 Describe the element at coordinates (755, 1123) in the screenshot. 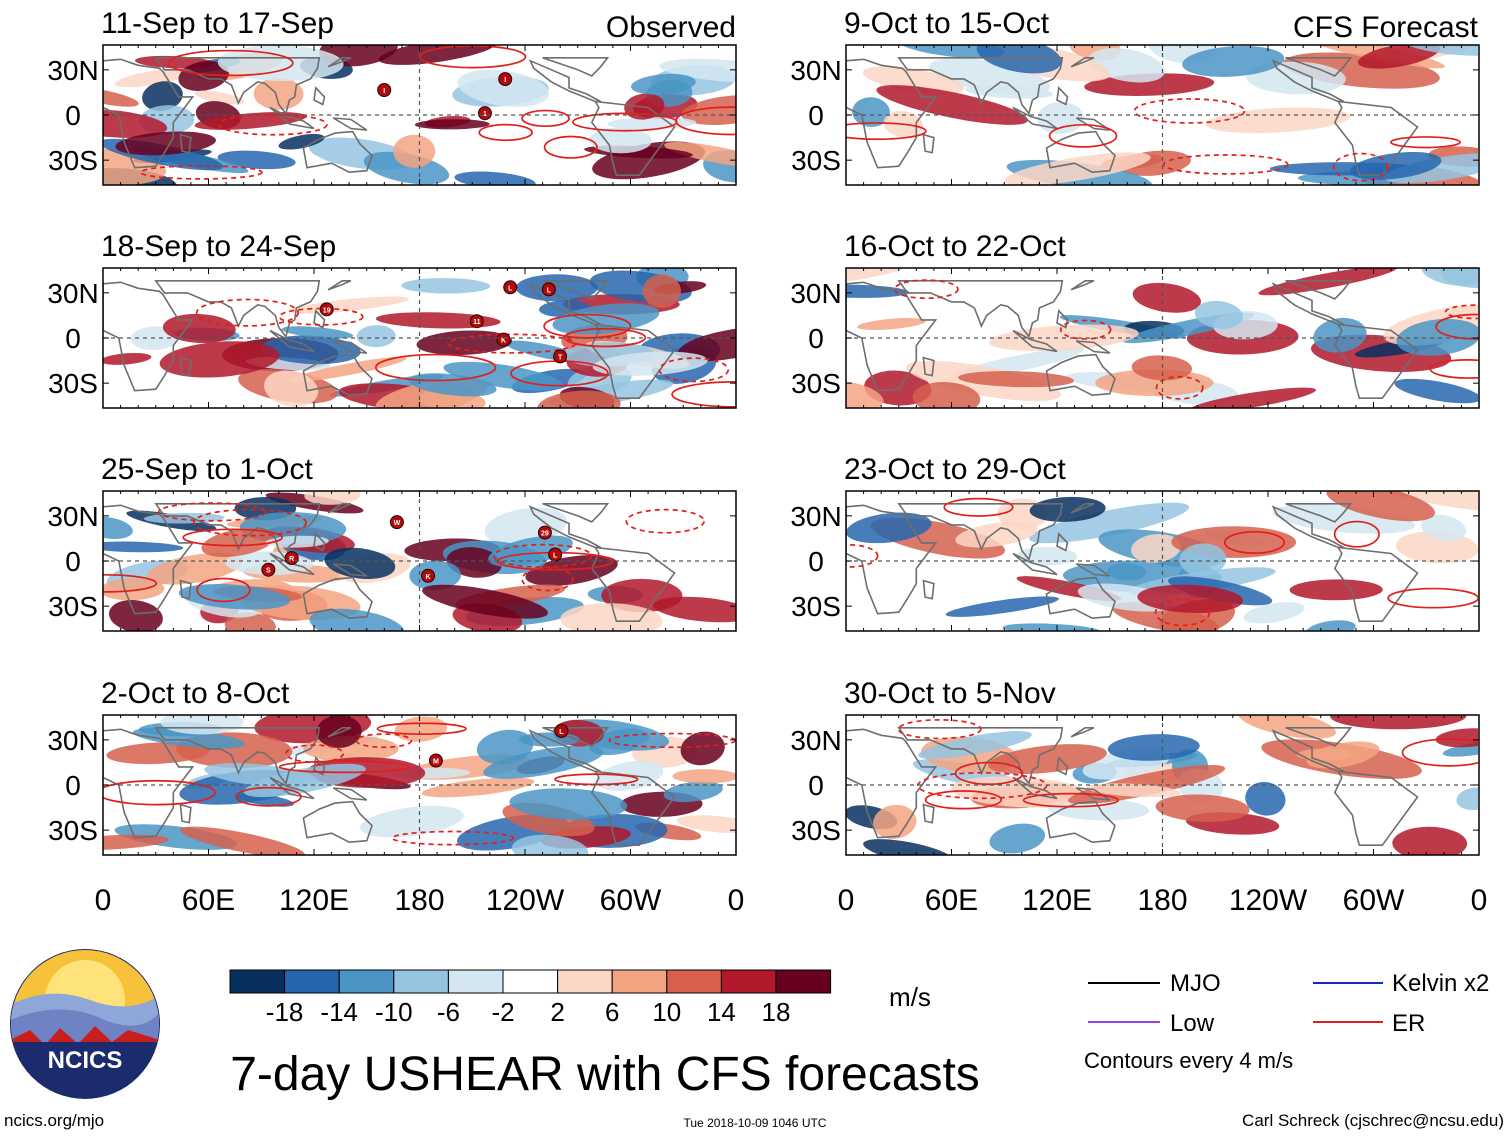

I see `timestamp: Tue 2018-10-09 1046 UTC` at that location.